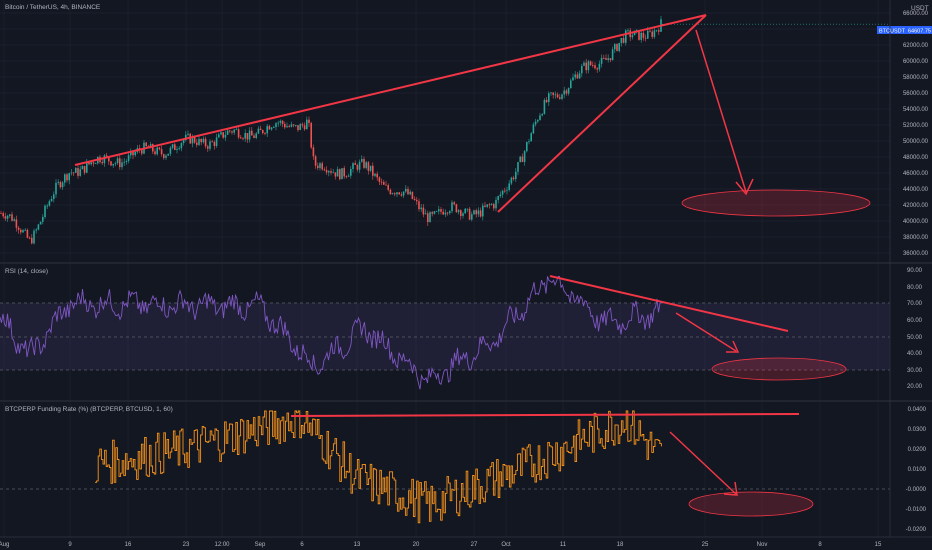  What do you see at coordinates (378, 467) in the screenshot?
I see `funding-rate-line` at bounding box center [378, 467].